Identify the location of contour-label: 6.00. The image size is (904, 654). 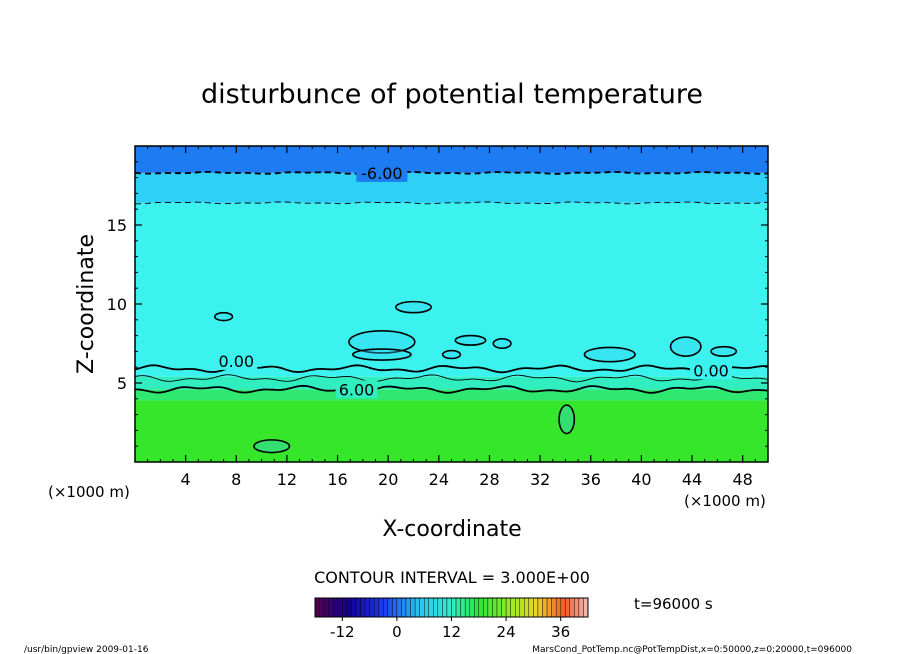
(357, 389).